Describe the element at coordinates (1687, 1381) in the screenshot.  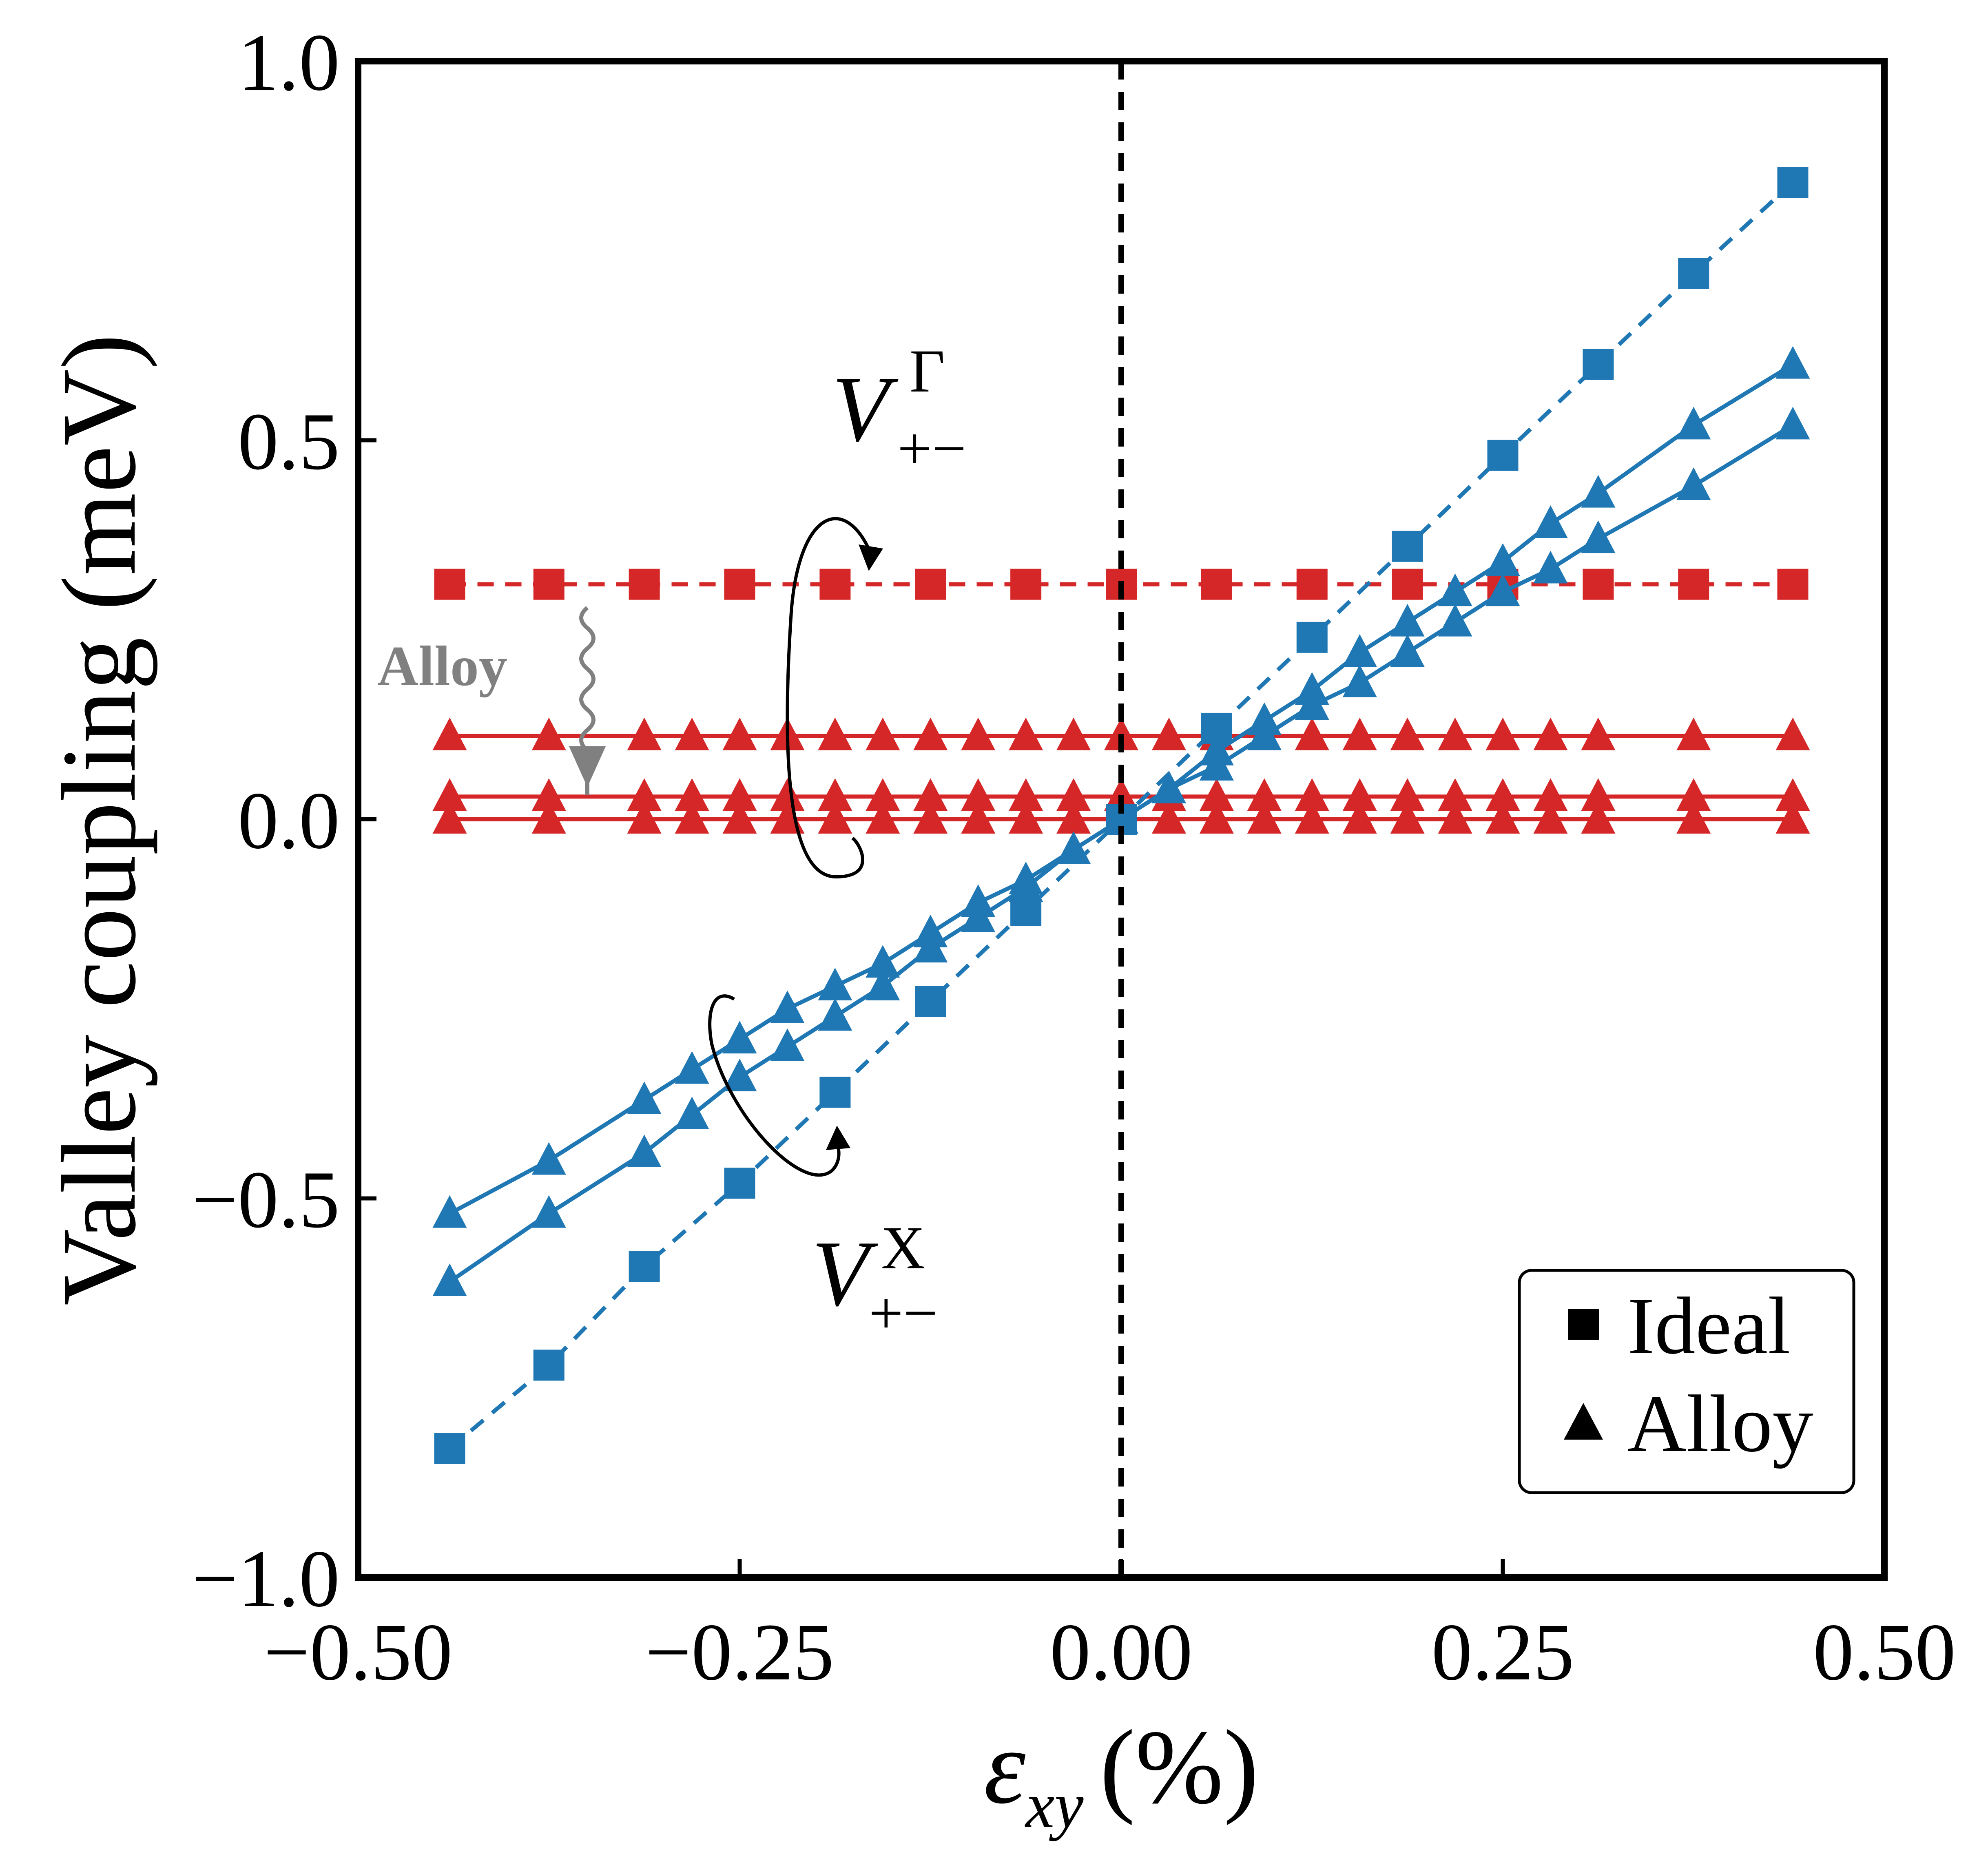
I see `legend: Ideal Alloy` at that location.